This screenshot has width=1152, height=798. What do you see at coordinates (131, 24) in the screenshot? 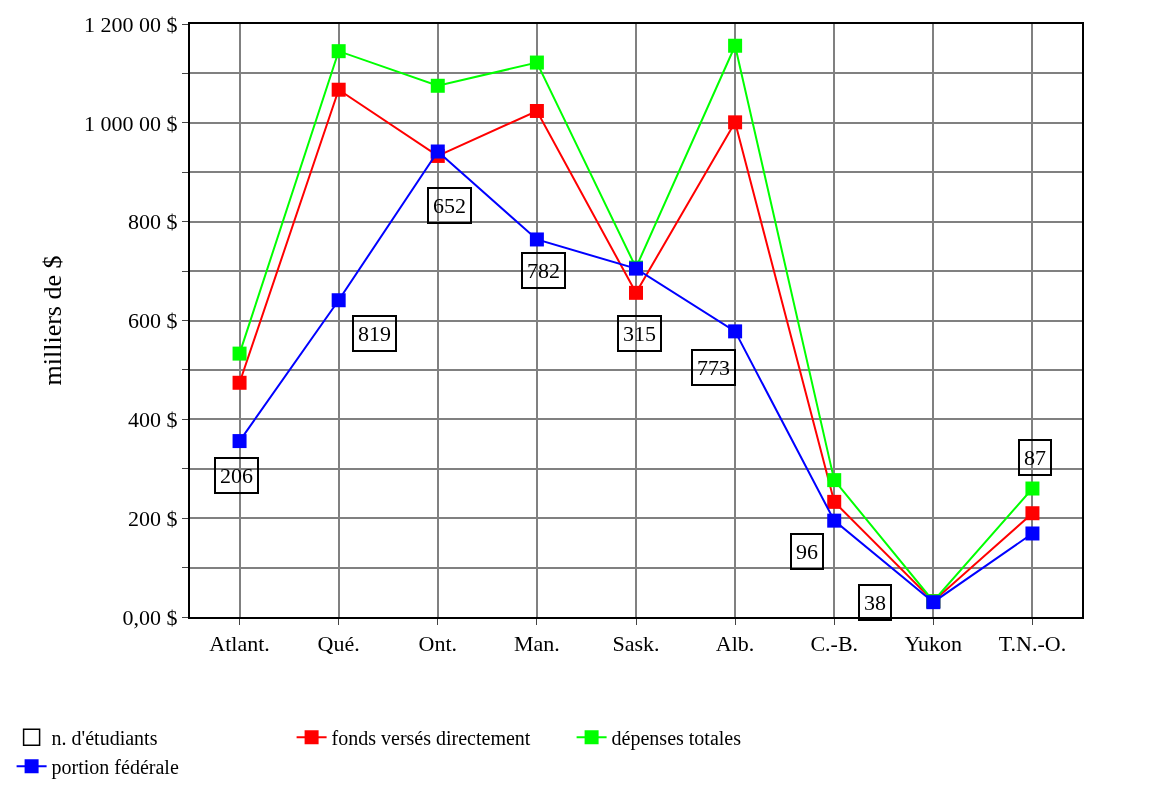
I see `y-tick-label: 1 200 00 $` at bounding box center [131, 24].